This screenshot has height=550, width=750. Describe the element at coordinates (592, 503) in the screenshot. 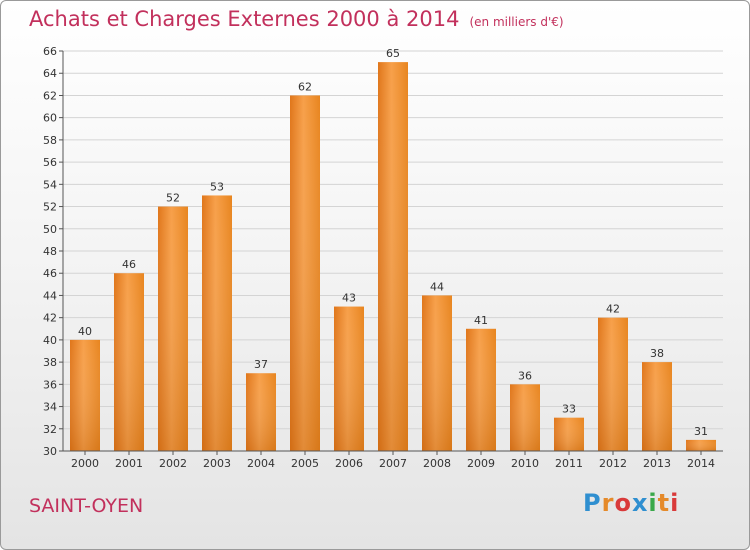

I see `logo-letter: P` at that location.